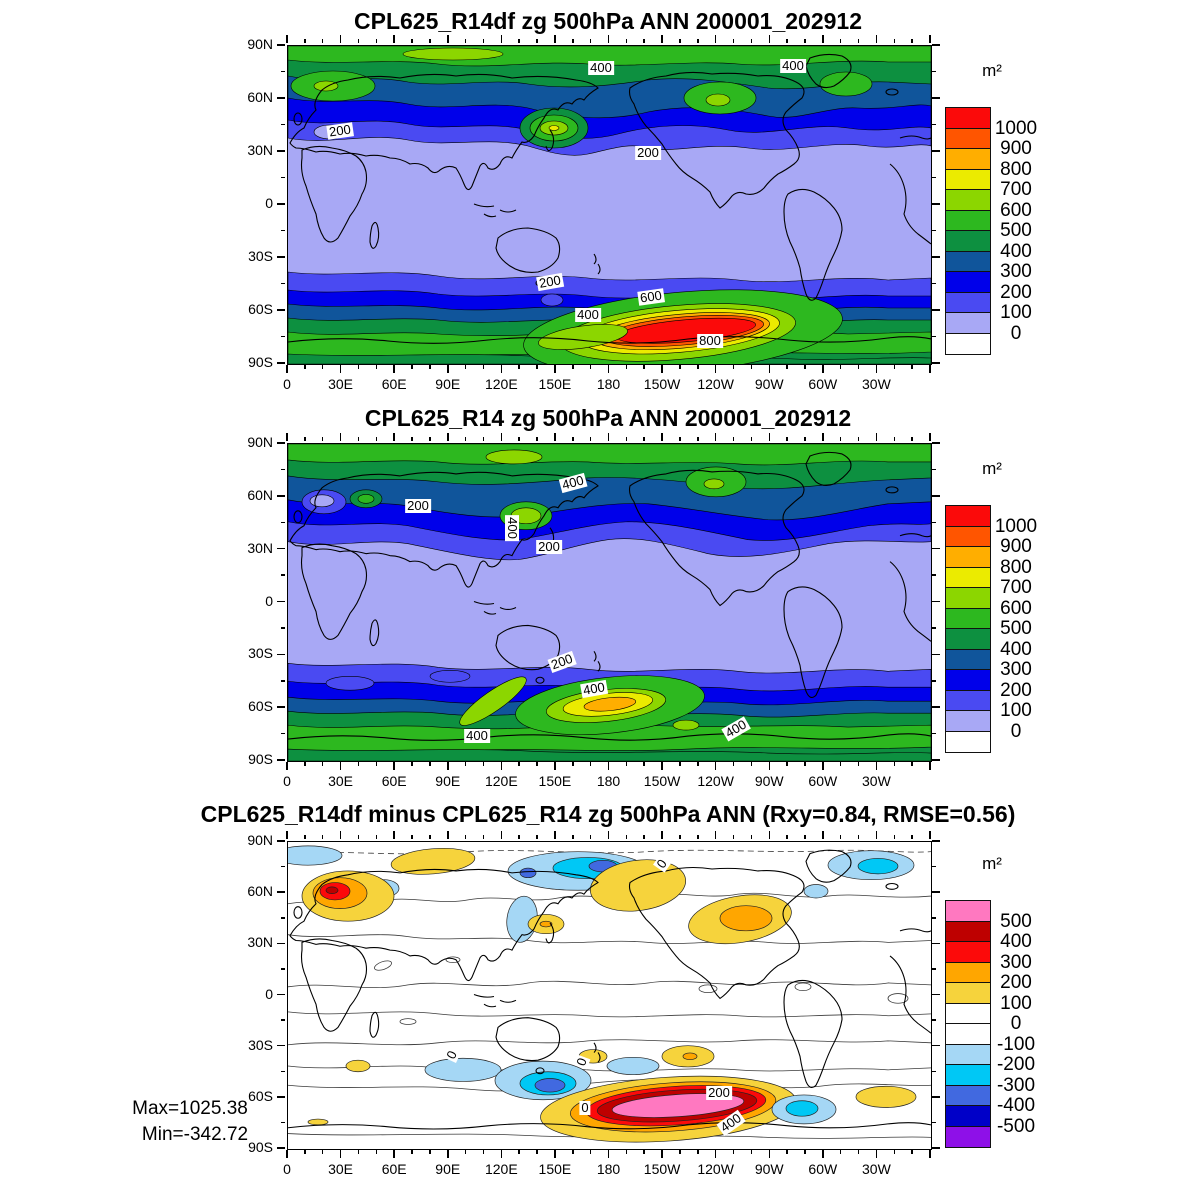 This screenshot has width=1200, height=1200. Describe the element at coordinates (1016, 251) in the screenshot. I see `colorbar-tick-label: 400` at that location.